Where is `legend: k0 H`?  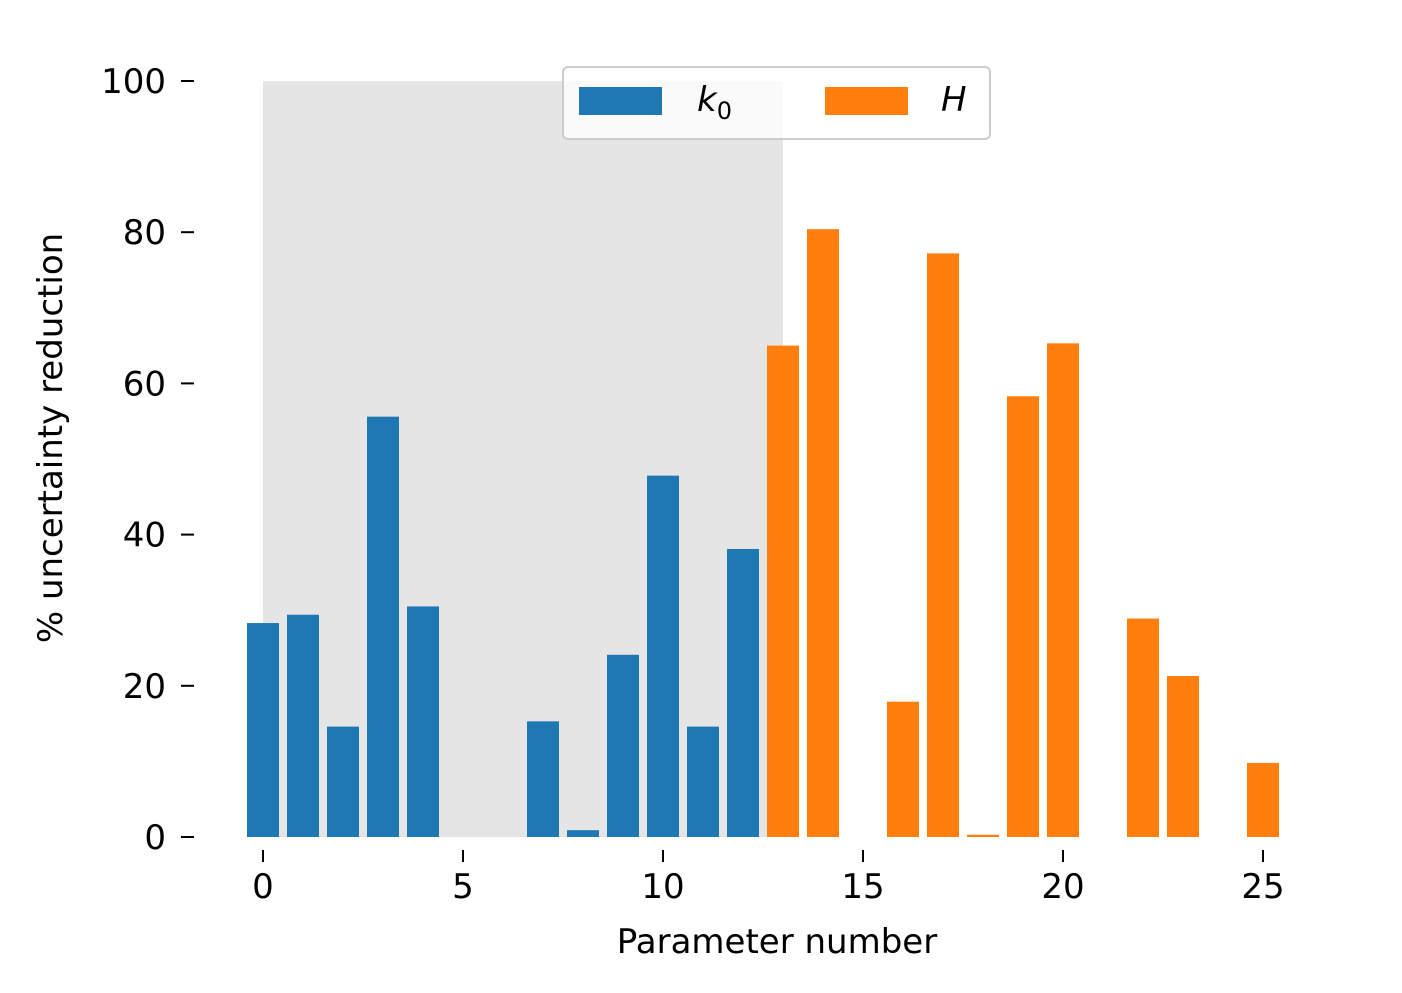 legend: k0 H is located at coordinates (776, 103).